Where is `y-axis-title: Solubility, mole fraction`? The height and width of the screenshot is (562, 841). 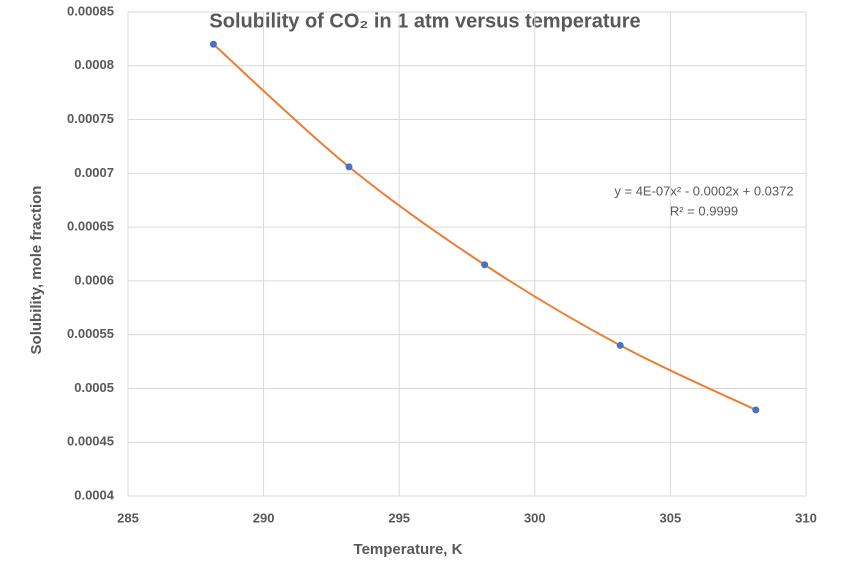
y-axis-title: Solubility, mole fraction is located at coordinates (36, 270).